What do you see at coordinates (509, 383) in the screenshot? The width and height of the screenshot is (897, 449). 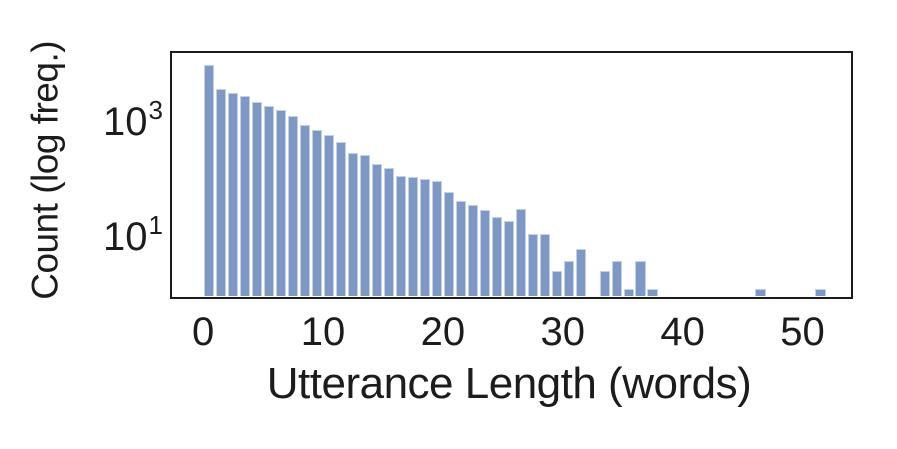 I see `x-axis-title: Utterance Length (words)` at bounding box center [509, 383].